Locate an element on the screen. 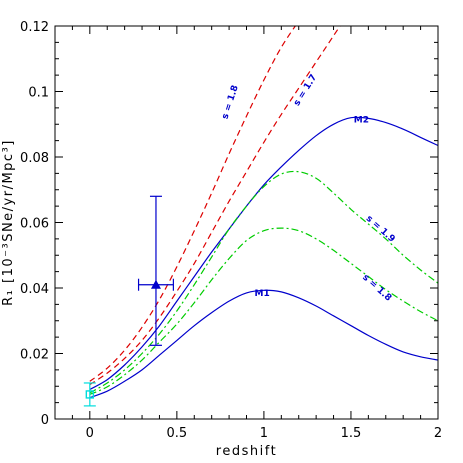 This screenshot has height=463, width=463. y-tick-label: 0.02 is located at coordinates (34, 355).